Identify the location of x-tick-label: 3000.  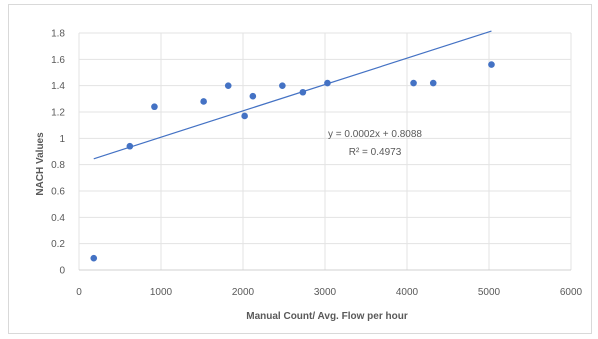
(325, 292).